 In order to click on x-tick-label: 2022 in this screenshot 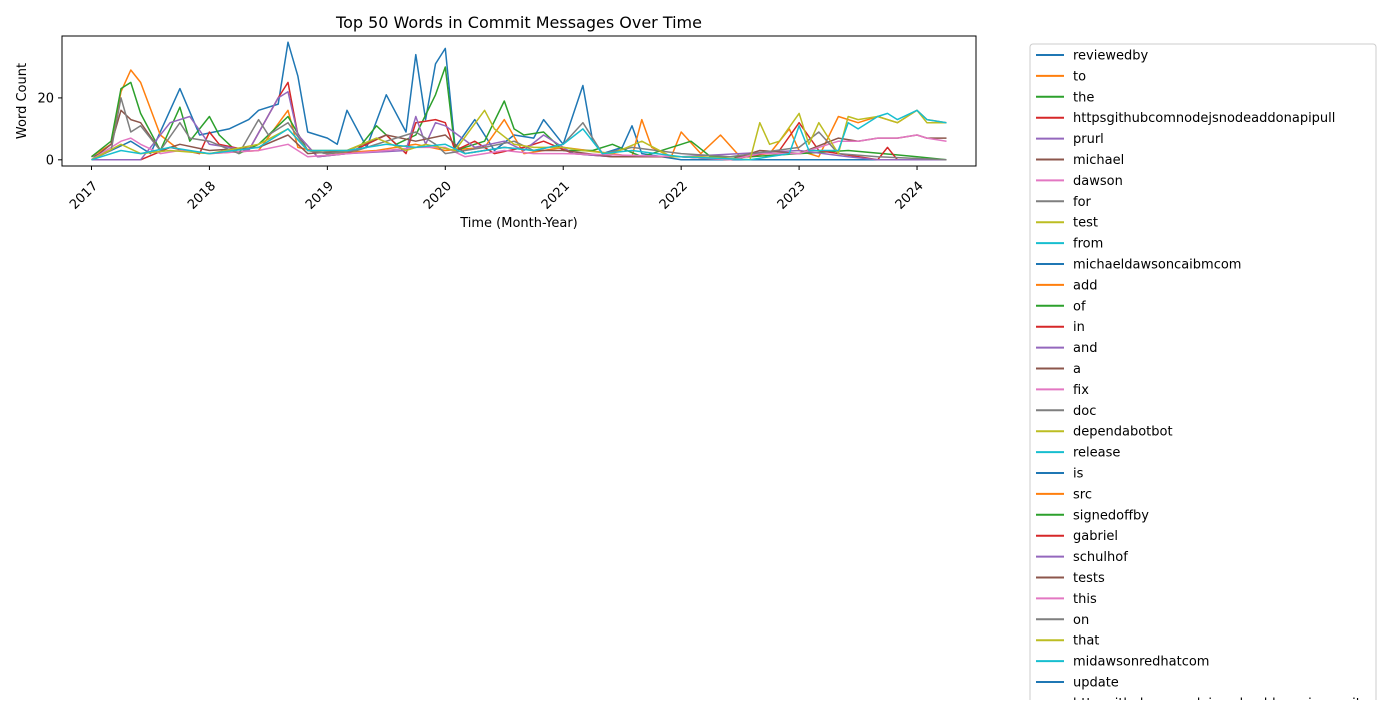, I will do `click(674, 196)`.